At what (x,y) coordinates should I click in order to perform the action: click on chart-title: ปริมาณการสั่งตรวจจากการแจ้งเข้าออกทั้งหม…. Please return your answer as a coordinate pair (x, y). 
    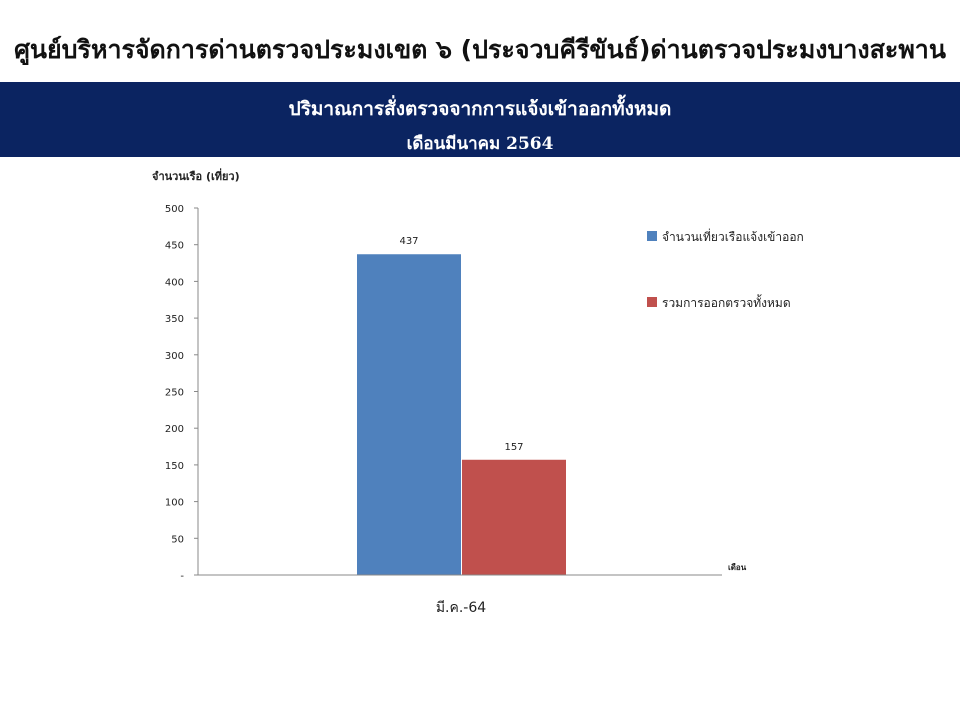
    Looking at the image, I should click on (480, 109).